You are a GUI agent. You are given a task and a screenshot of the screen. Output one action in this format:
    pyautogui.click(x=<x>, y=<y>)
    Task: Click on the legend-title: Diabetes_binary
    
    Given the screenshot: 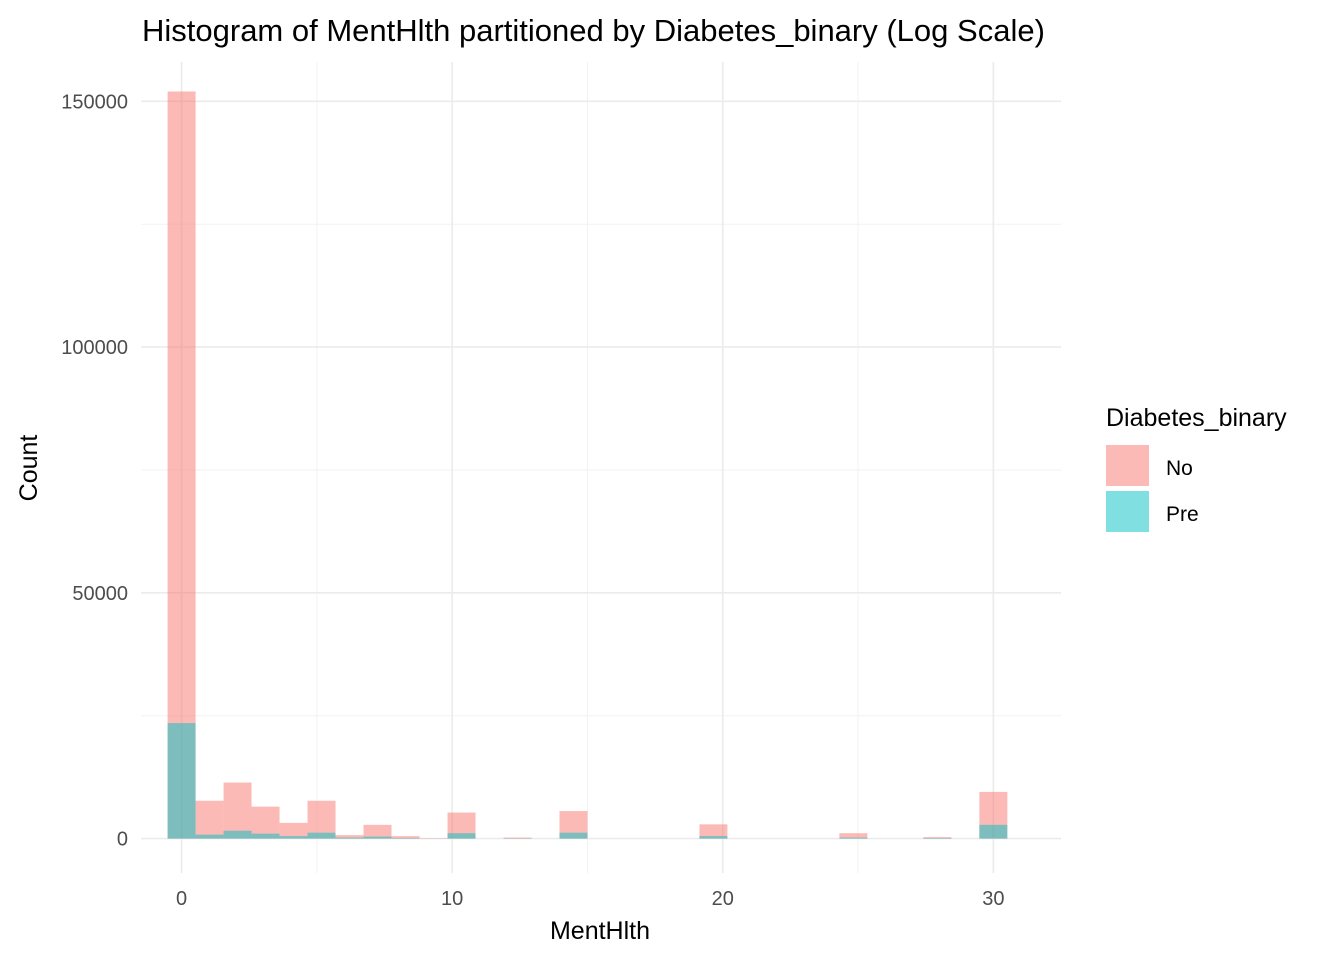 What is the action you would take?
    pyautogui.click(x=1196, y=418)
    